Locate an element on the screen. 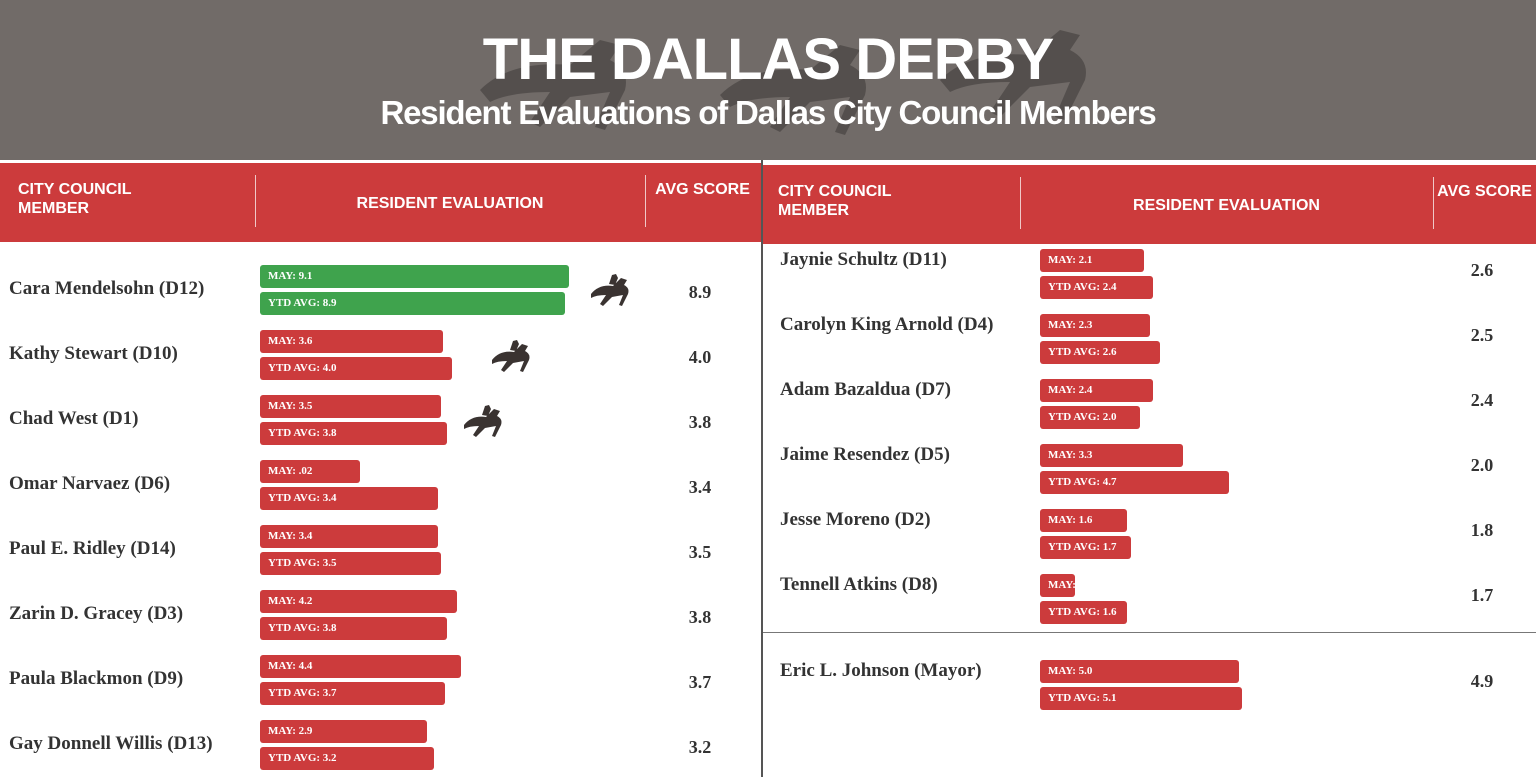 The width and height of the screenshot is (1536, 777). avg-score: 1.8 is located at coordinates (1482, 530).